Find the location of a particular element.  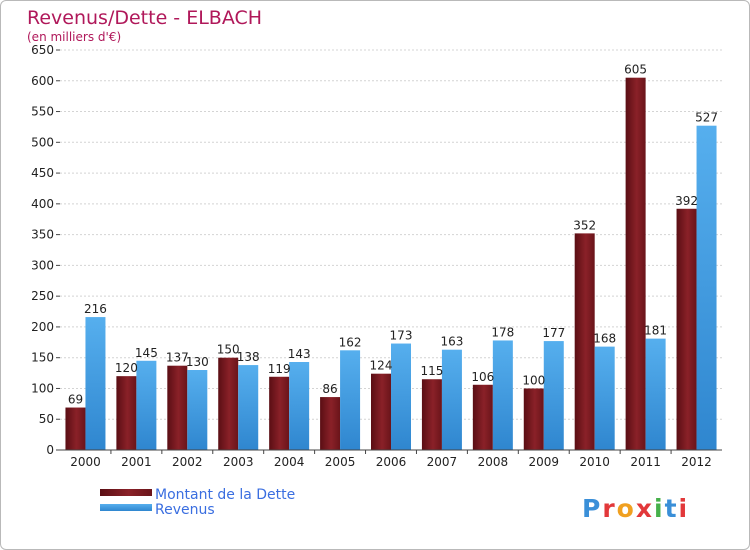

debt-value-label: 119 is located at coordinates (279, 369).